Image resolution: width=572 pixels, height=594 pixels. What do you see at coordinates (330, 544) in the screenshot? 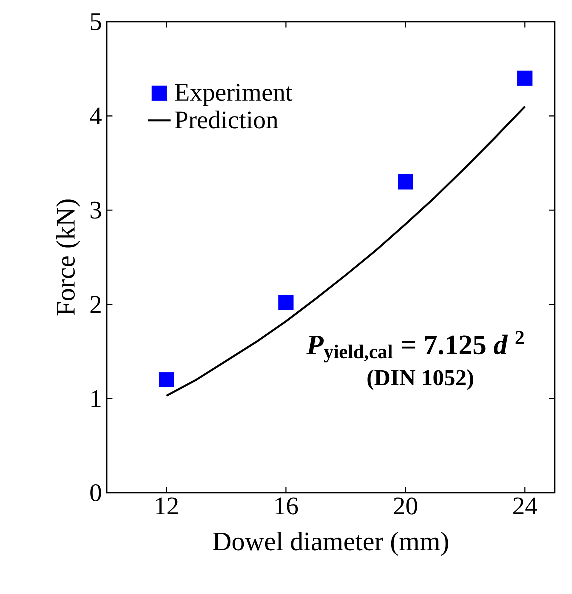
I see `x-axis-title: Dowel diameter (mm)` at bounding box center [330, 544].